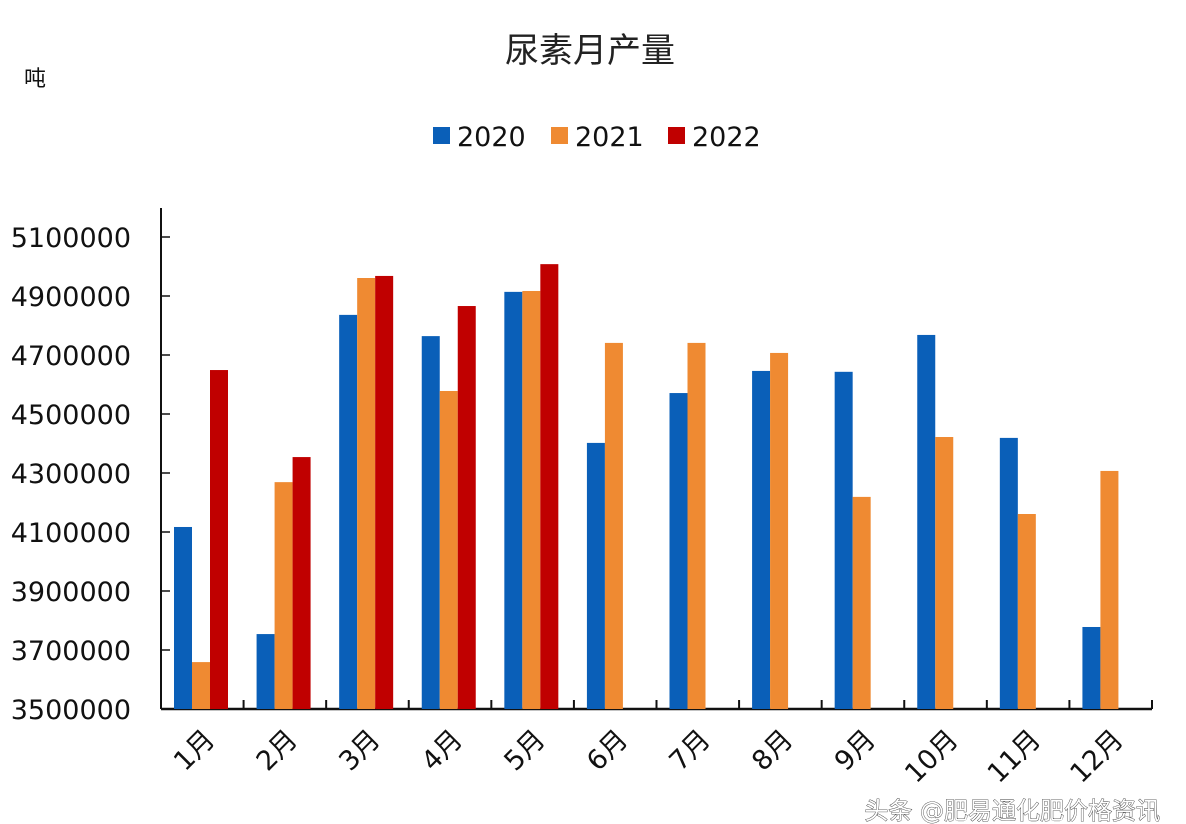 The image size is (1186, 824). What do you see at coordinates (690, 750) in the screenshot?
I see `x-tick-label: 7月` at bounding box center [690, 750].